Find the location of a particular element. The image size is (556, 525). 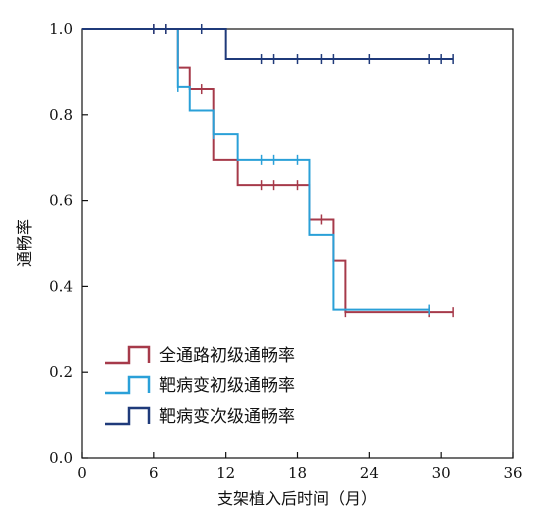

y-axis: 0.0 0.2 0.4 0.6 0.8 1.0 is located at coordinates (68, 243).